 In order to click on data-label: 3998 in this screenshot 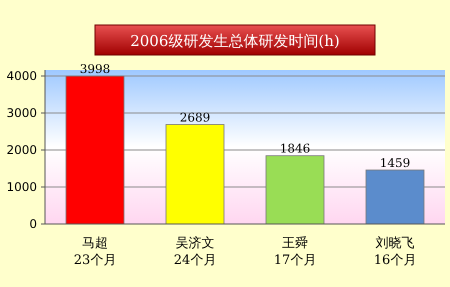, I will do `click(95, 69)`.